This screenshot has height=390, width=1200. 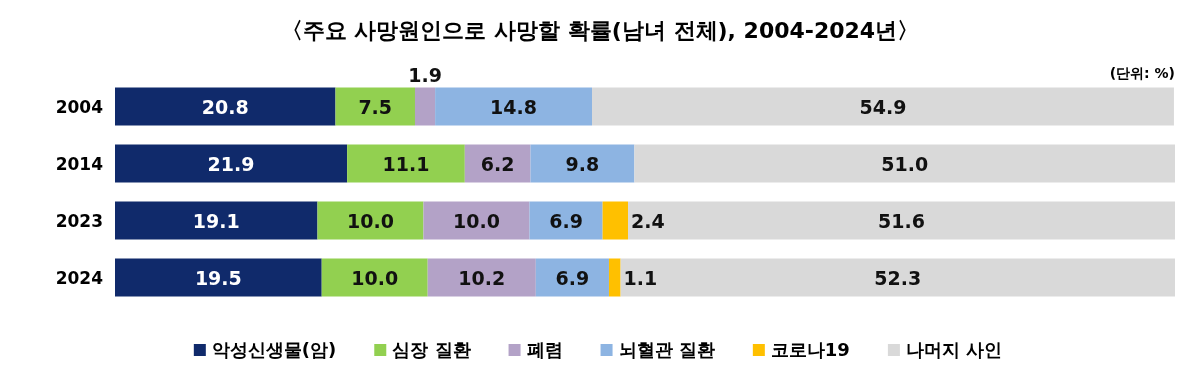 I want to click on legend-label: 폐렴, so click(x=544, y=349).